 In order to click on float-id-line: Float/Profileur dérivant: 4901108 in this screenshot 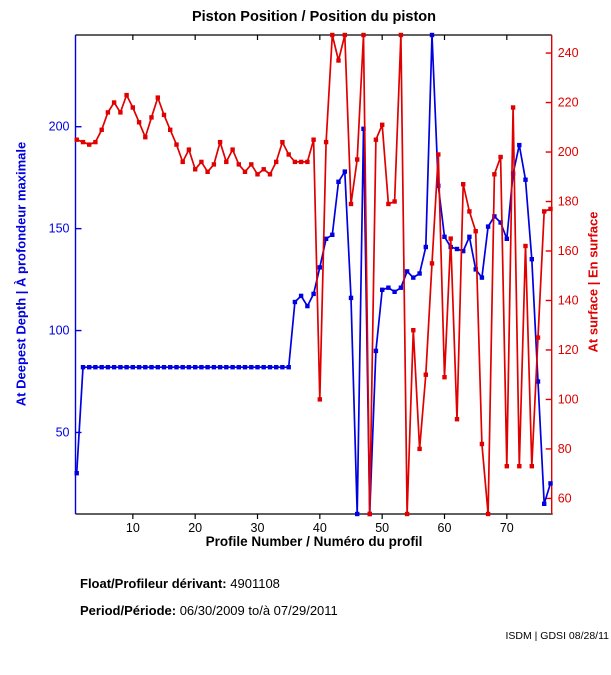, I will do `click(180, 583)`.